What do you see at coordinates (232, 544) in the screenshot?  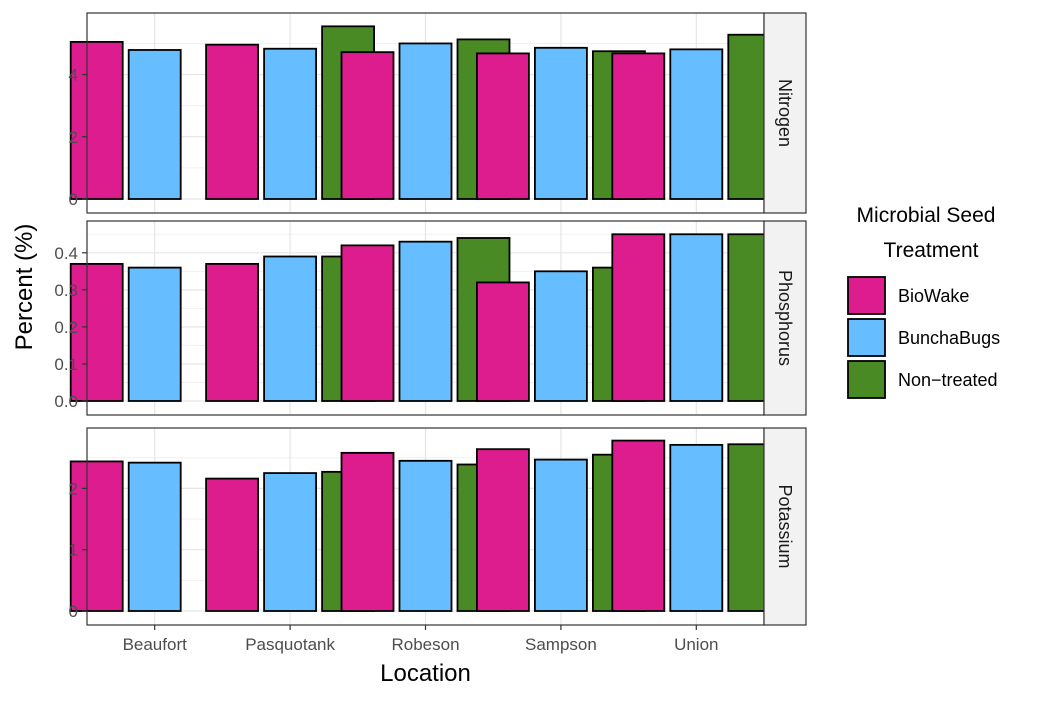 I see `bar-potassium-pasquotank-biowake` at bounding box center [232, 544].